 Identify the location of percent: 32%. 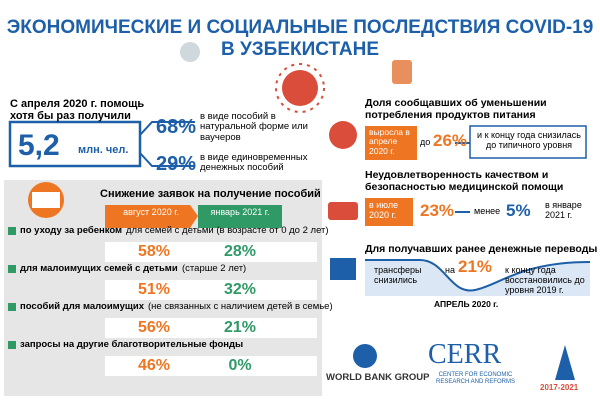
(240, 289).